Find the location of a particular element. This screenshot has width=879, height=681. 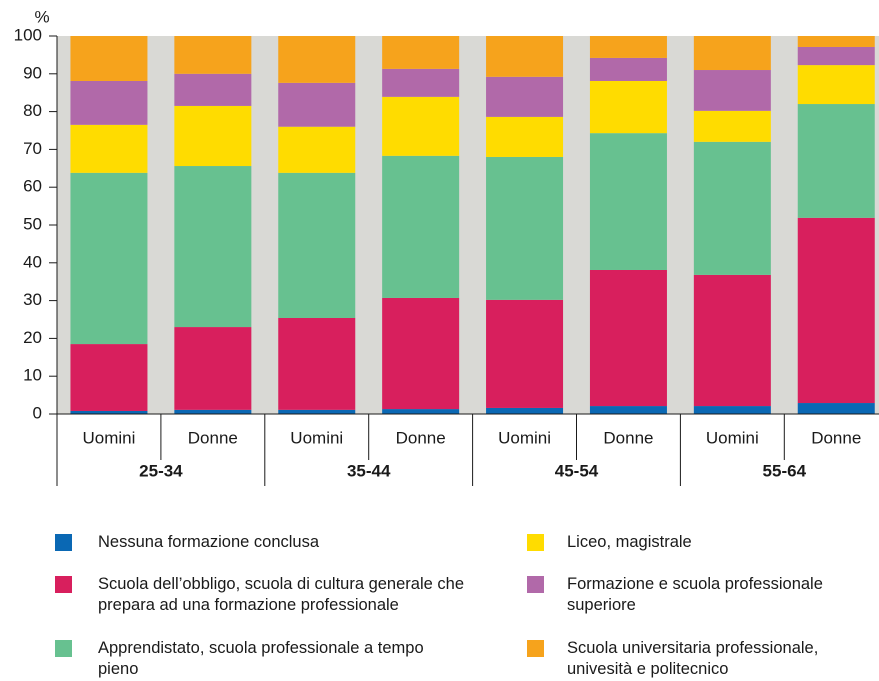

y-tick-label: 40 is located at coordinates (32, 261).